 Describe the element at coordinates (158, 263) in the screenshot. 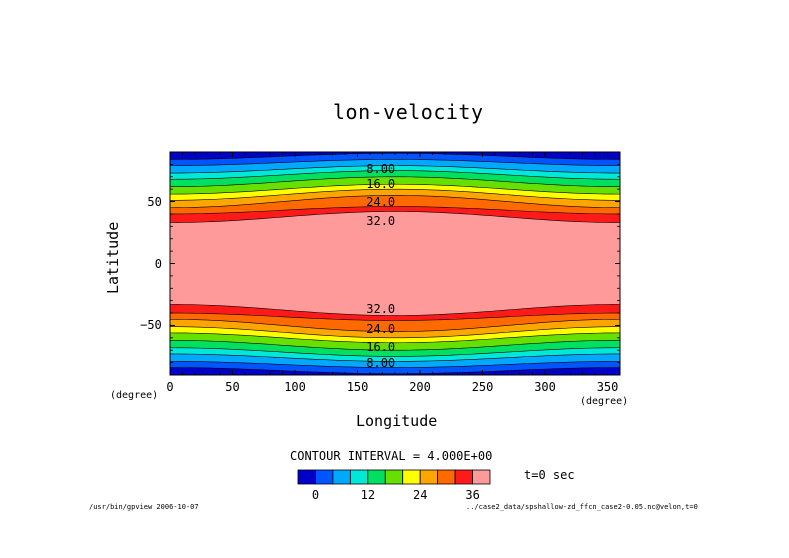

I see `y-tick-label: 0` at that location.